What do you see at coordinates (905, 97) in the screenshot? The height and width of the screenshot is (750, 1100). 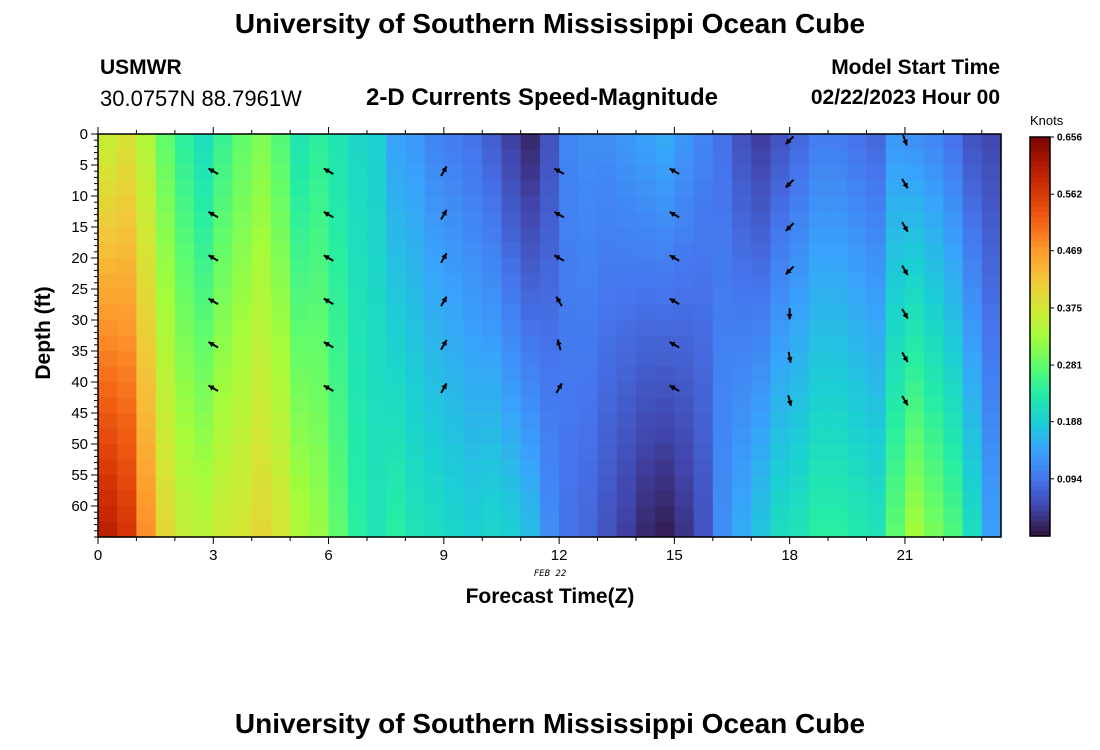 I see `model-start-value: 02/22/2023 Hour 00` at bounding box center [905, 97].